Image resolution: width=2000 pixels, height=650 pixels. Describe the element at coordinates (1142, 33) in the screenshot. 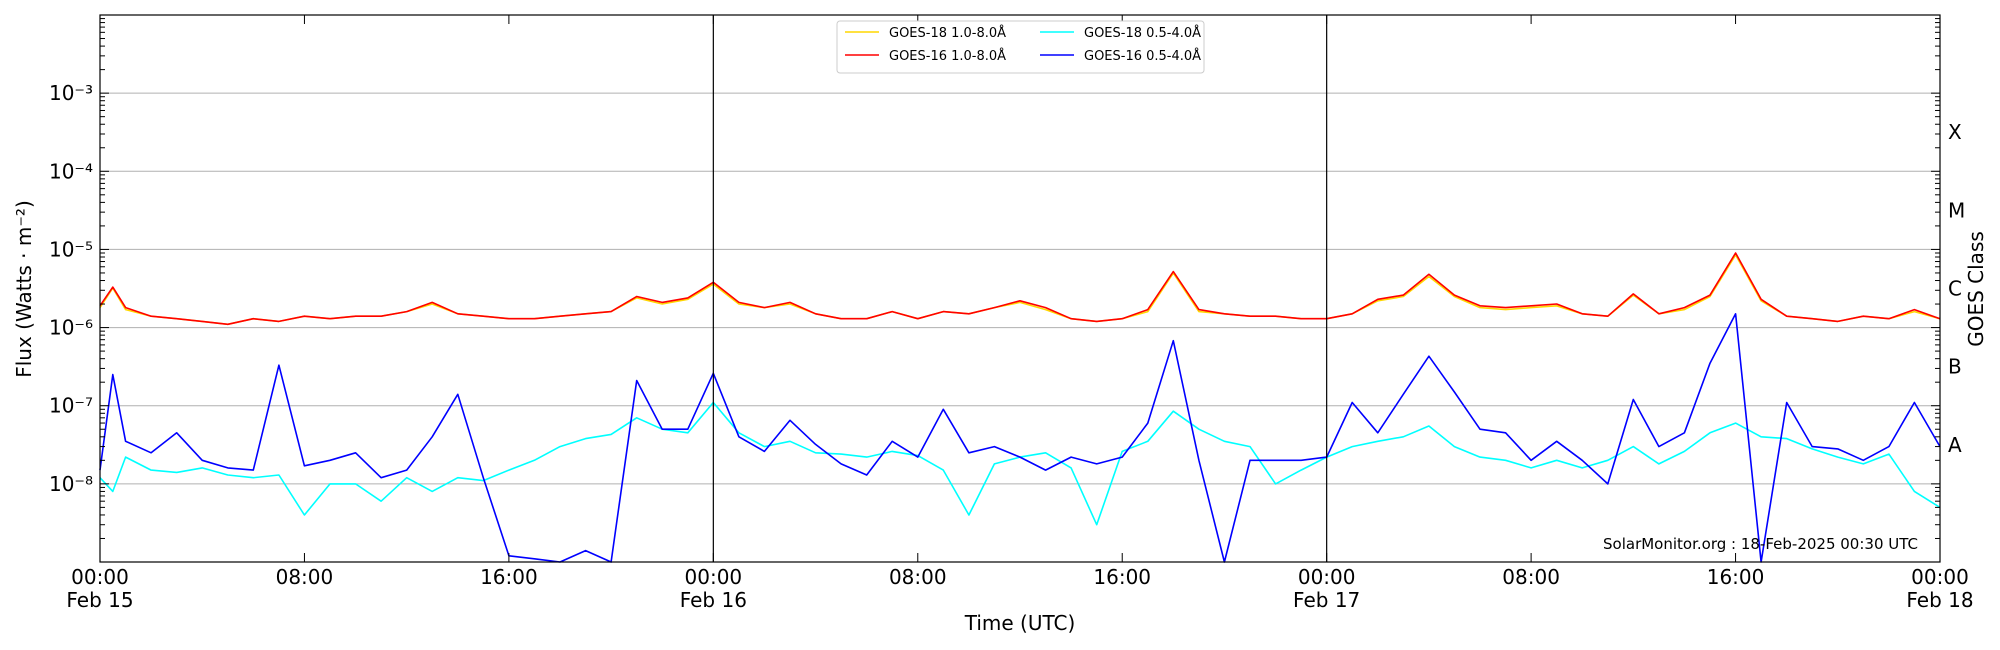

I see `legend-label: GOES-18 0.5-4.0Å` at that location.